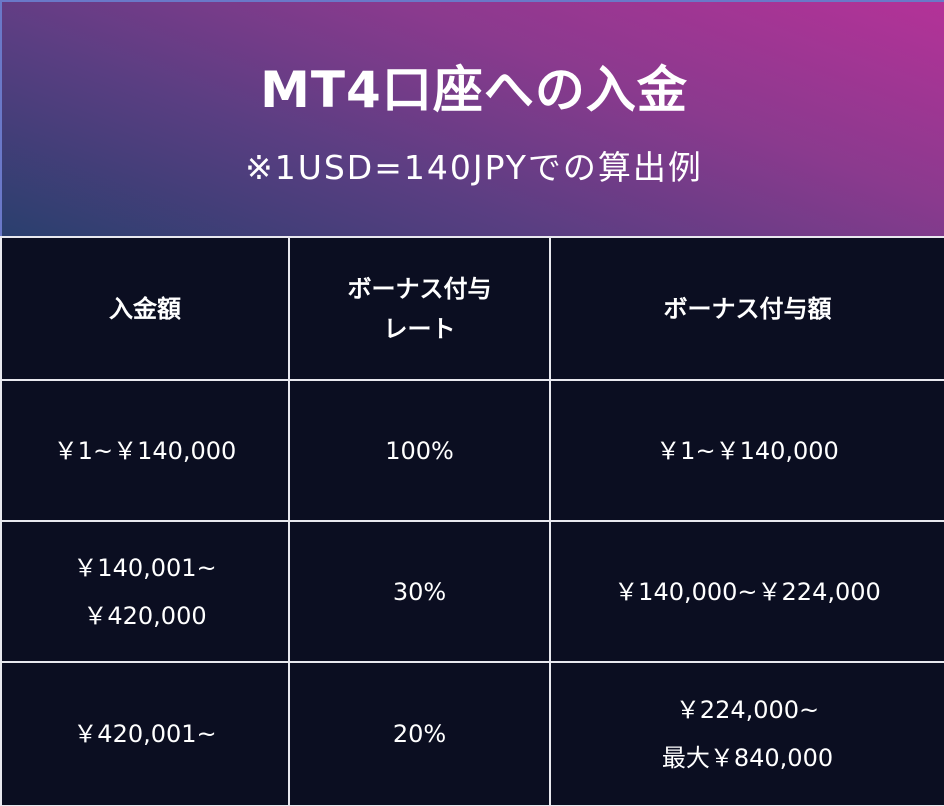 This screenshot has height=806, width=944. I want to click on bonus-line2: 最大￥840,000, so click(747, 758).